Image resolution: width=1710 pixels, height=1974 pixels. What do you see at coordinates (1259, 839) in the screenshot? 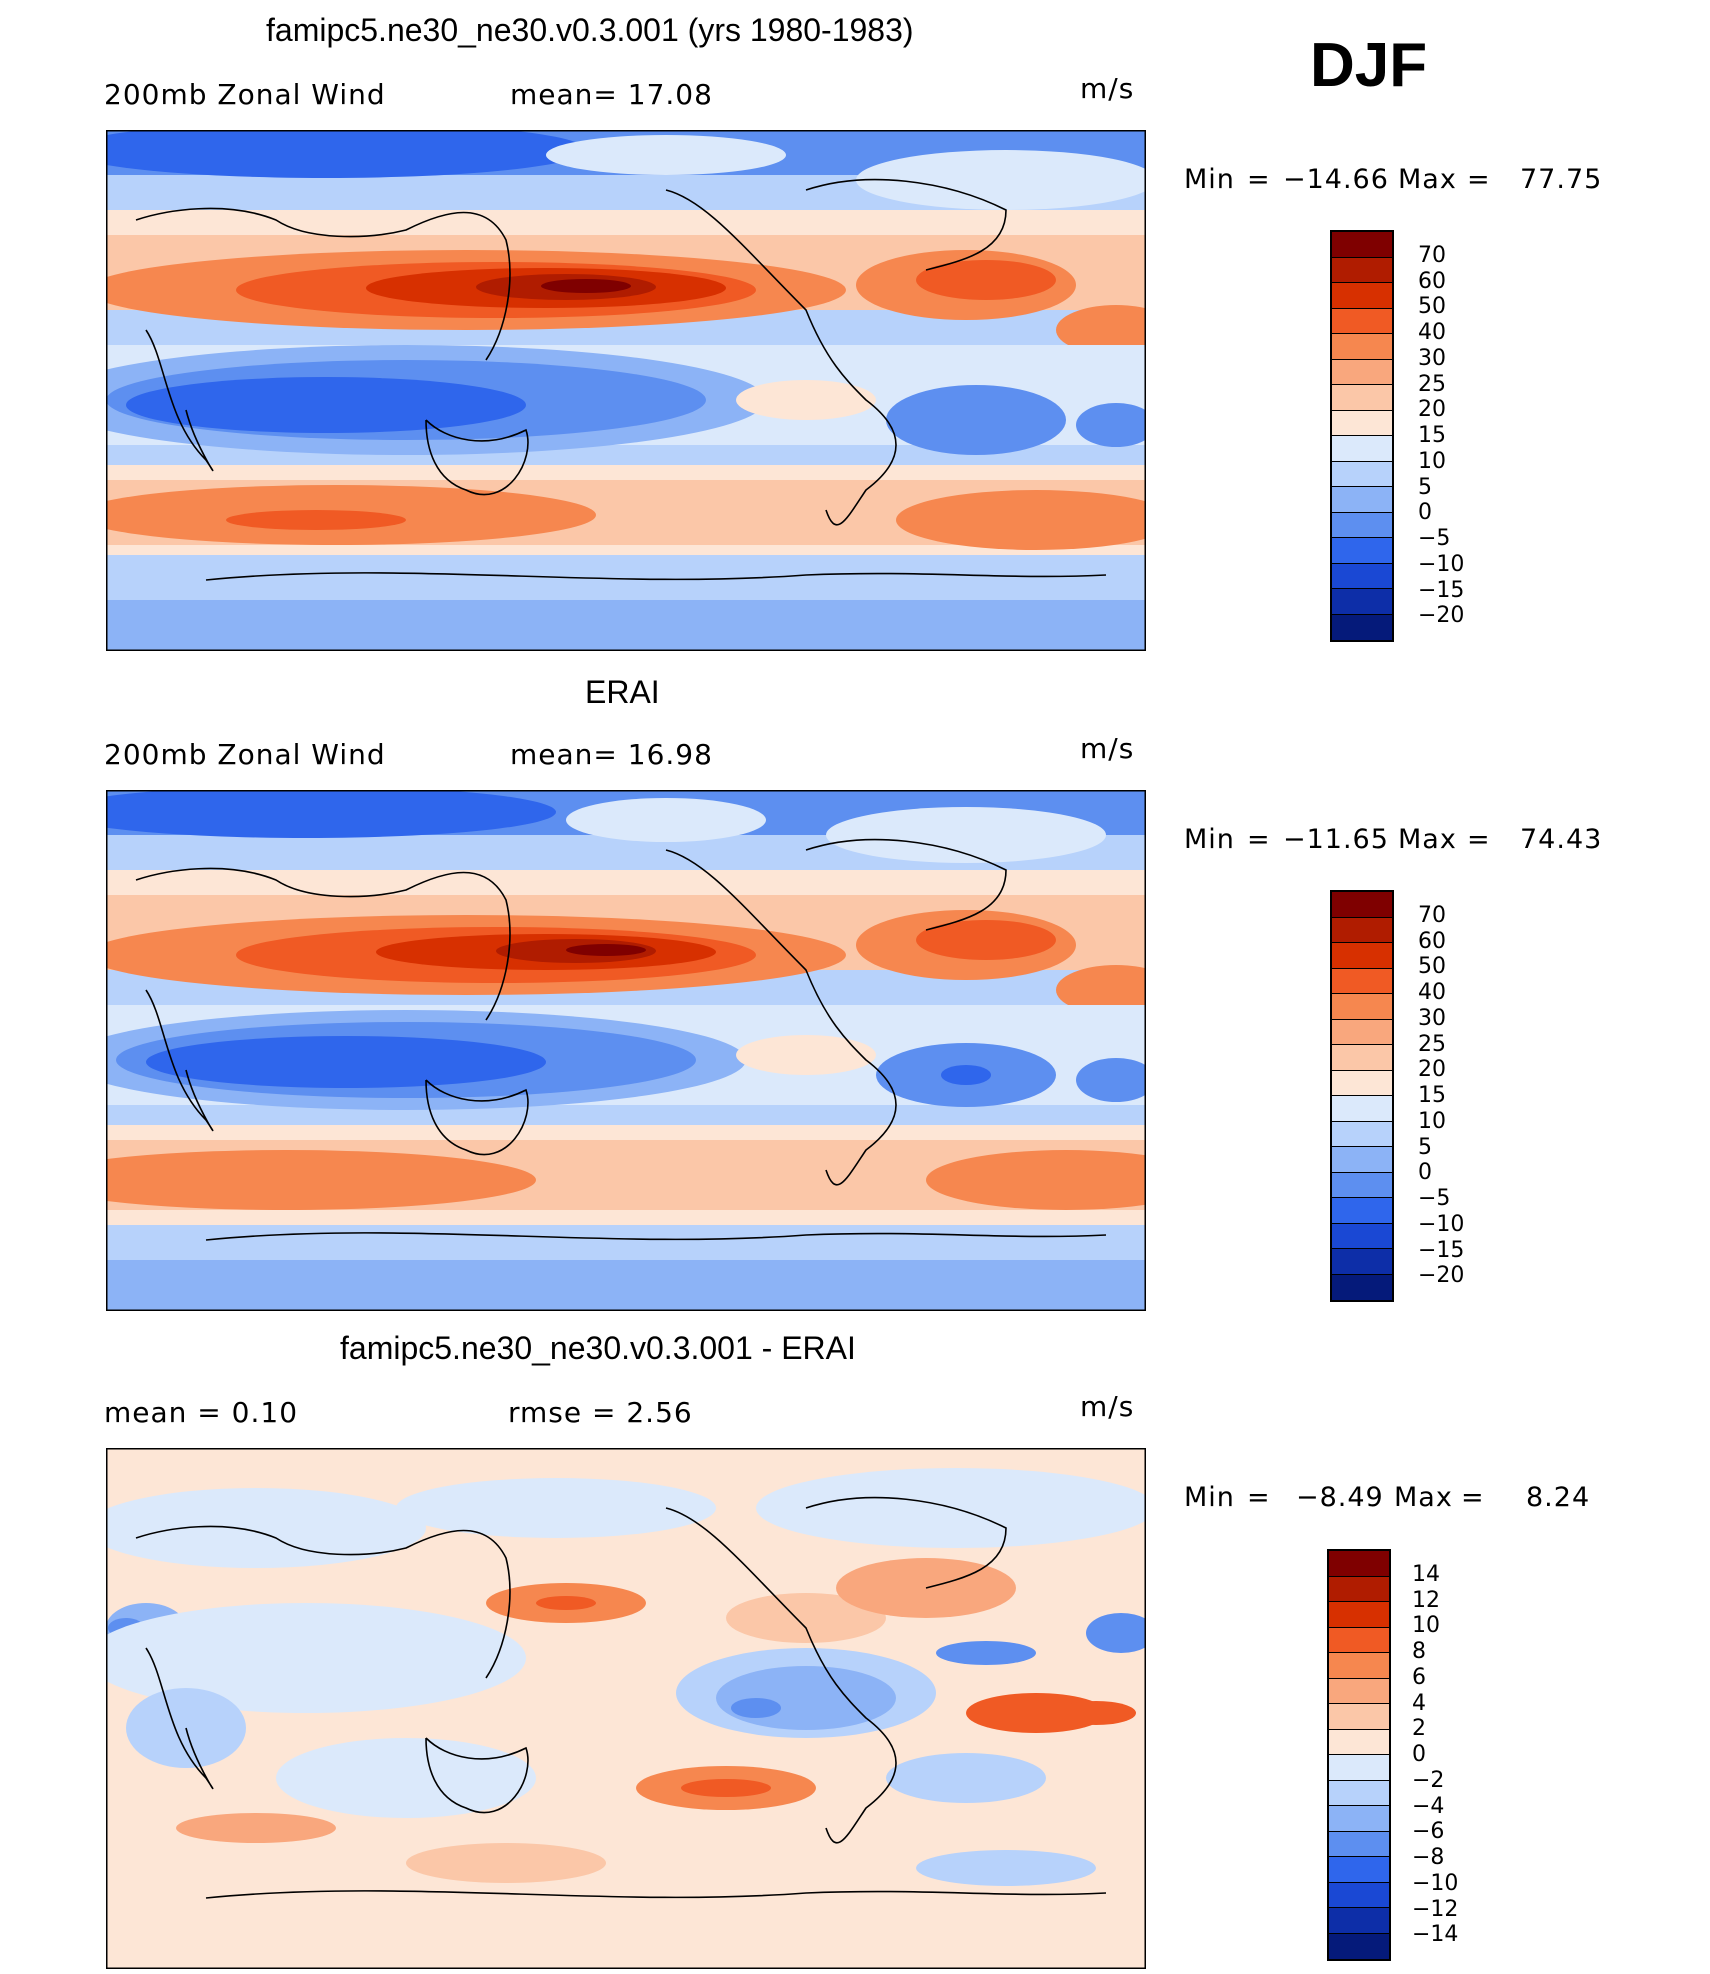
I see `panel-min-eq-obs: =` at bounding box center [1259, 839].